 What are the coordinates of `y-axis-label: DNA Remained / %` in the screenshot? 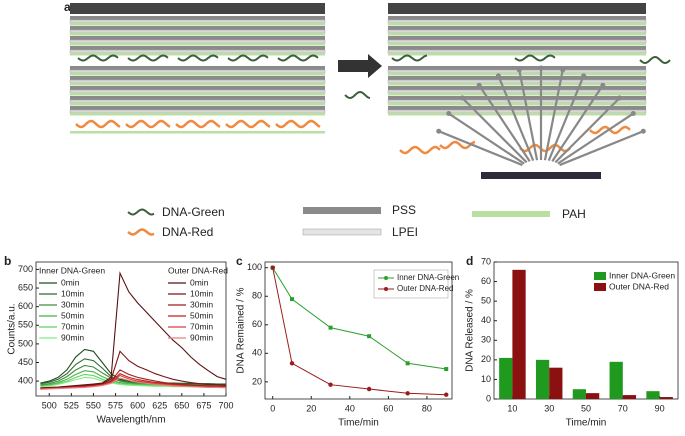 It's located at (241, 330).